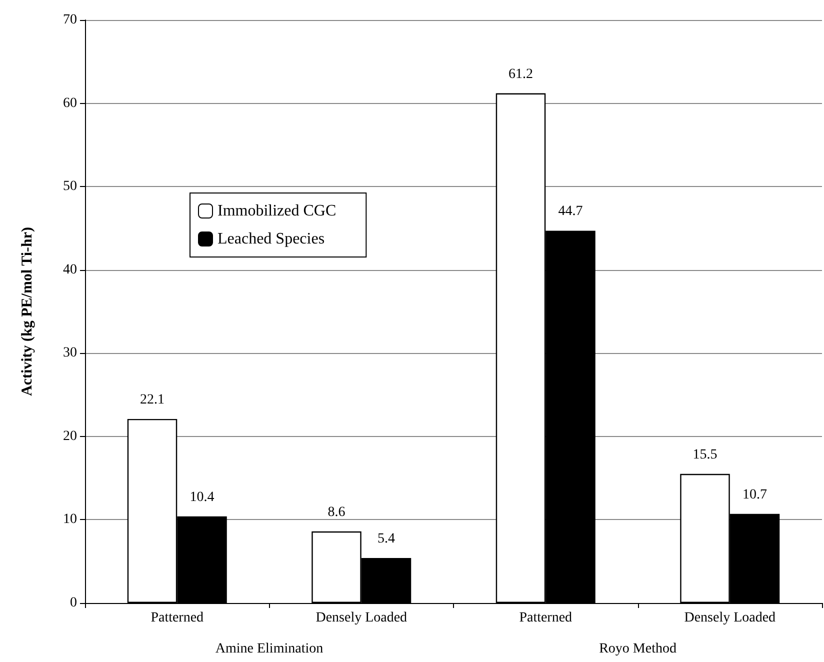  I want to click on legend-label: Leached Species, so click(271, 239).